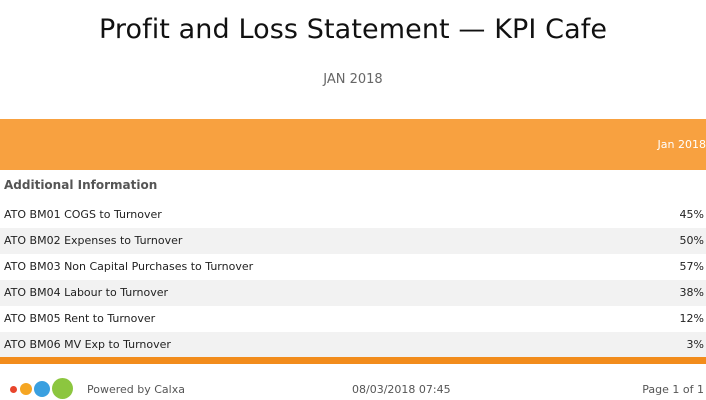 Image resolution: width=706 pixels, height=400 pixels. What do you see at coordinates (136, 389) in the screenshot?
I see `powered-by-text: Powered by Calxa` at bounding box center [136, 389].